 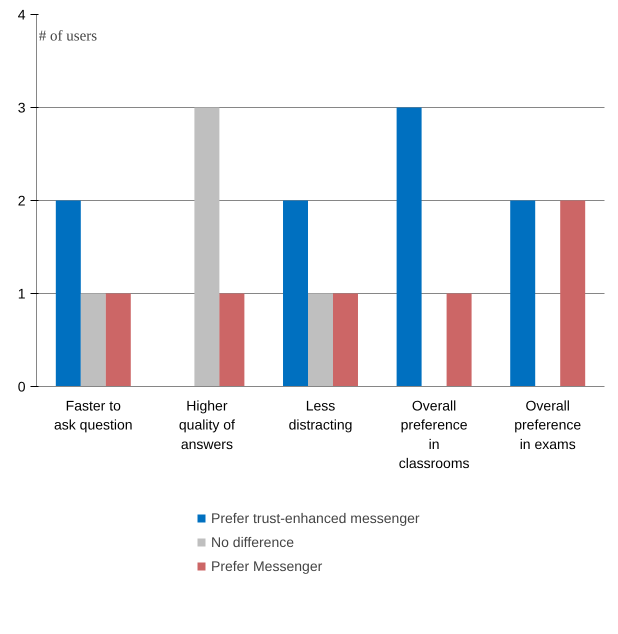 What do you see at coordinates (252, 542) in the screenshot?
I see `legend-label: No difference` at bounding box center [252, 542].